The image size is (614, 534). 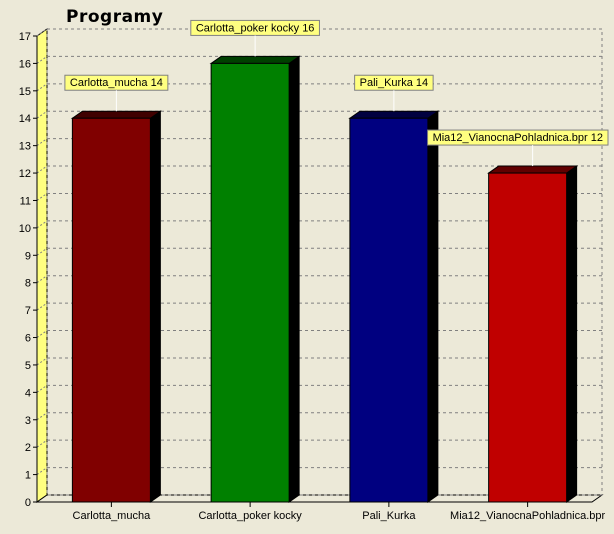 I want to click on y-tick-label: 2, so click(x=28, y=448).